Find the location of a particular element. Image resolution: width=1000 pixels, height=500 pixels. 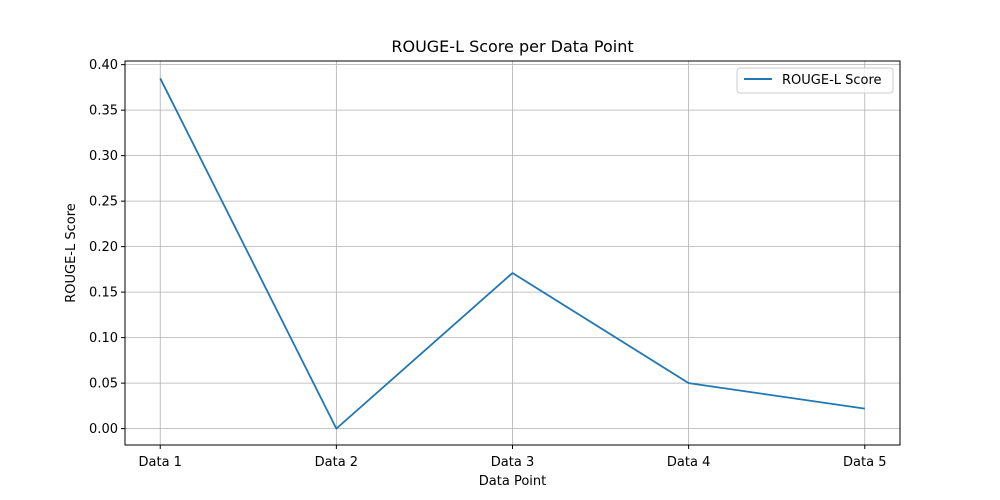

x-axis-label: Data Point is located at coordinates (512, 481).